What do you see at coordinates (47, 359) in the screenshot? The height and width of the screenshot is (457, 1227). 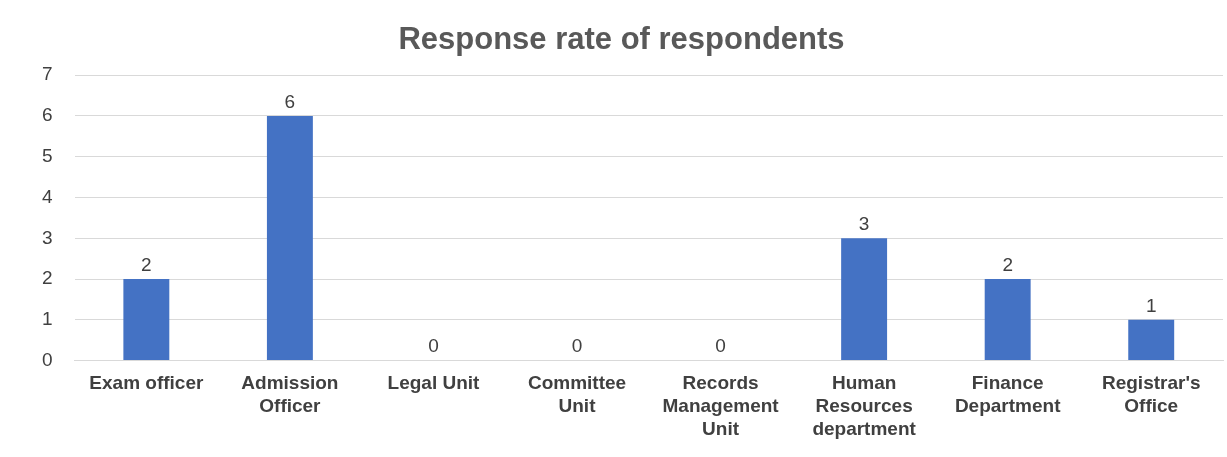 I see `y-tick-label: 0` at bounding box center [47, 359].